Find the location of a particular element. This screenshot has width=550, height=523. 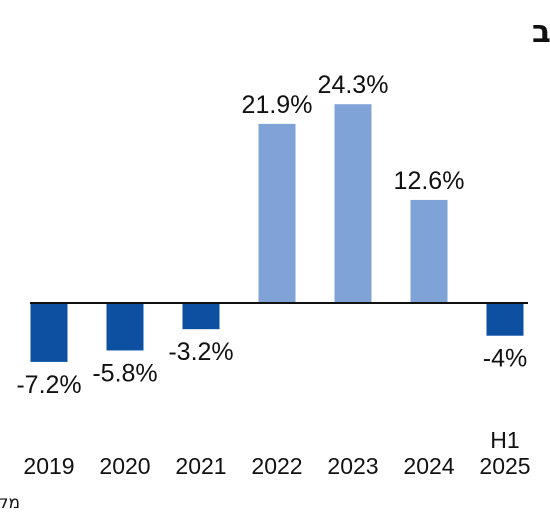

data-label-2: -3.2% is located at coordinates (200, 352).